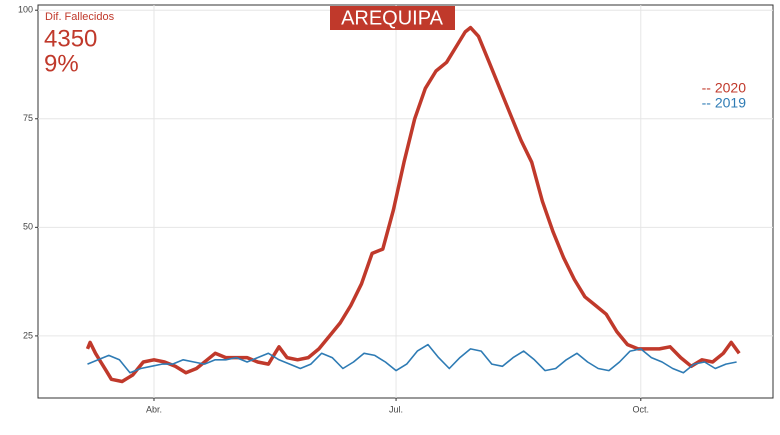 Image resolution: width=780 pixels, height=435 pixels. Describe the element at coordinates (154, 409) in the screenshot. I see `x-tick-label: Abr.` at that location.